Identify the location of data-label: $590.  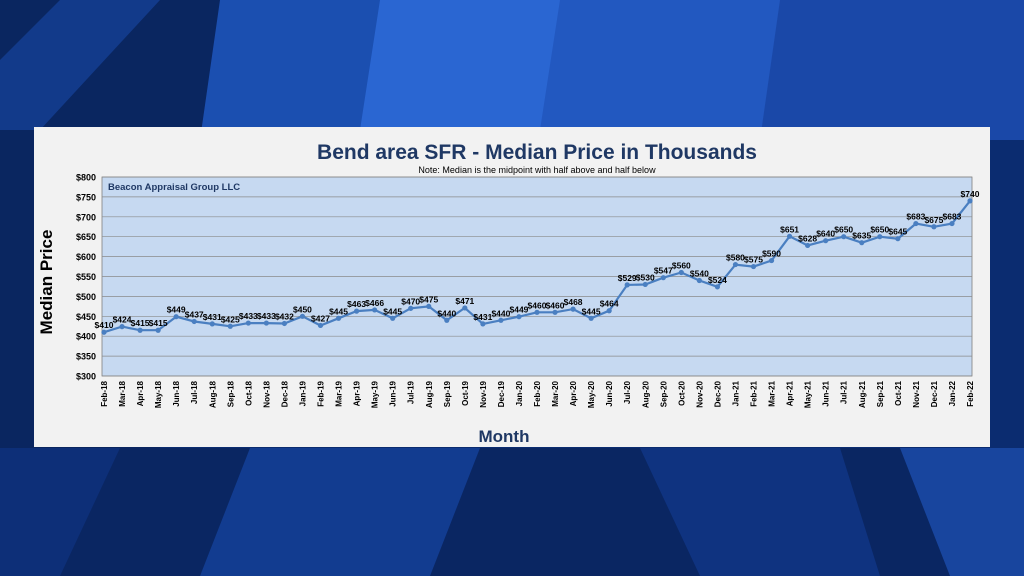
(771, 254).